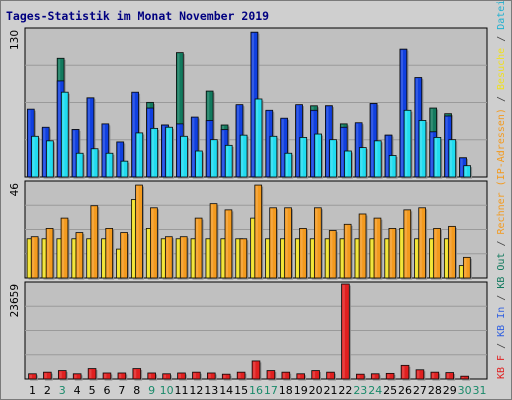  Describe the element at coordinates (77, 390) in the screenshot. I see `day-label: 4` at that location.